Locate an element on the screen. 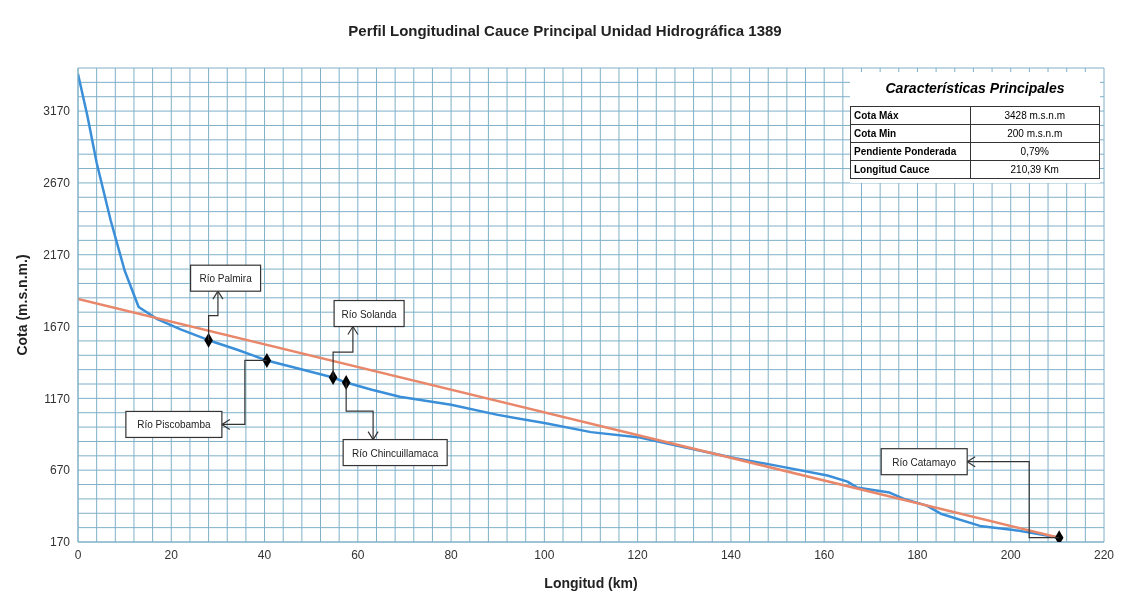 This screenshot has width=1130, height=610. x-tick-label: 200 is located at coordinates (1011, 554).